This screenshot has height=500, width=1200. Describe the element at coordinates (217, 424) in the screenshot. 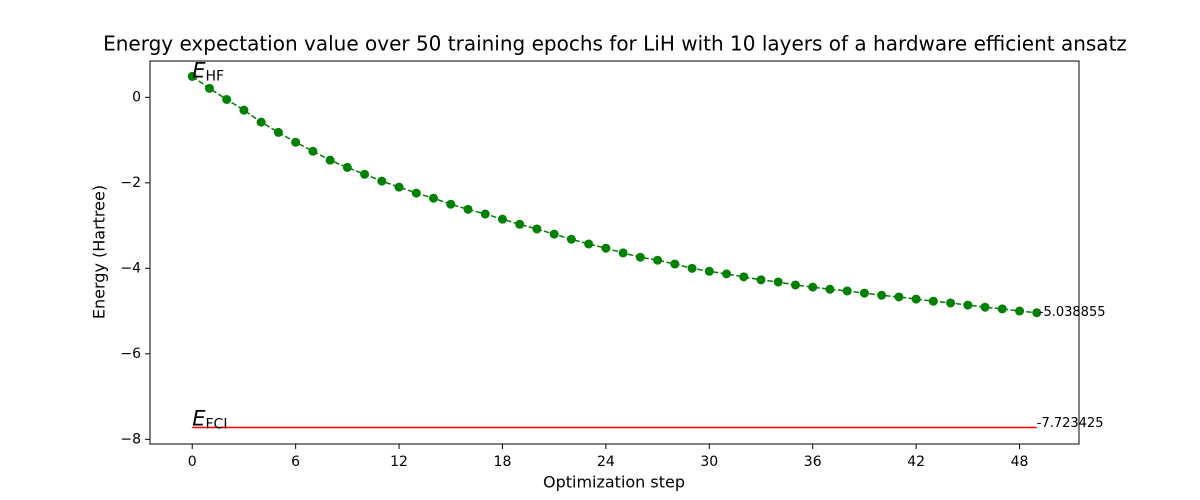

I see `label-sub: FCI` at that location.